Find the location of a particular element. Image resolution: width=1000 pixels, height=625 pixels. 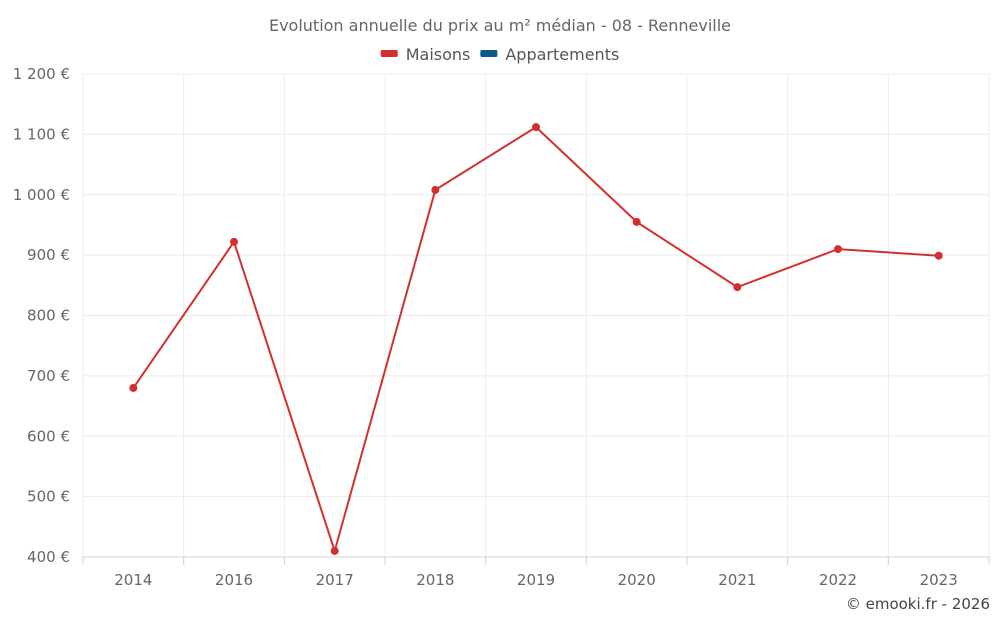

legend-item-maisons: Maisons is located at coordinates (425, 54).